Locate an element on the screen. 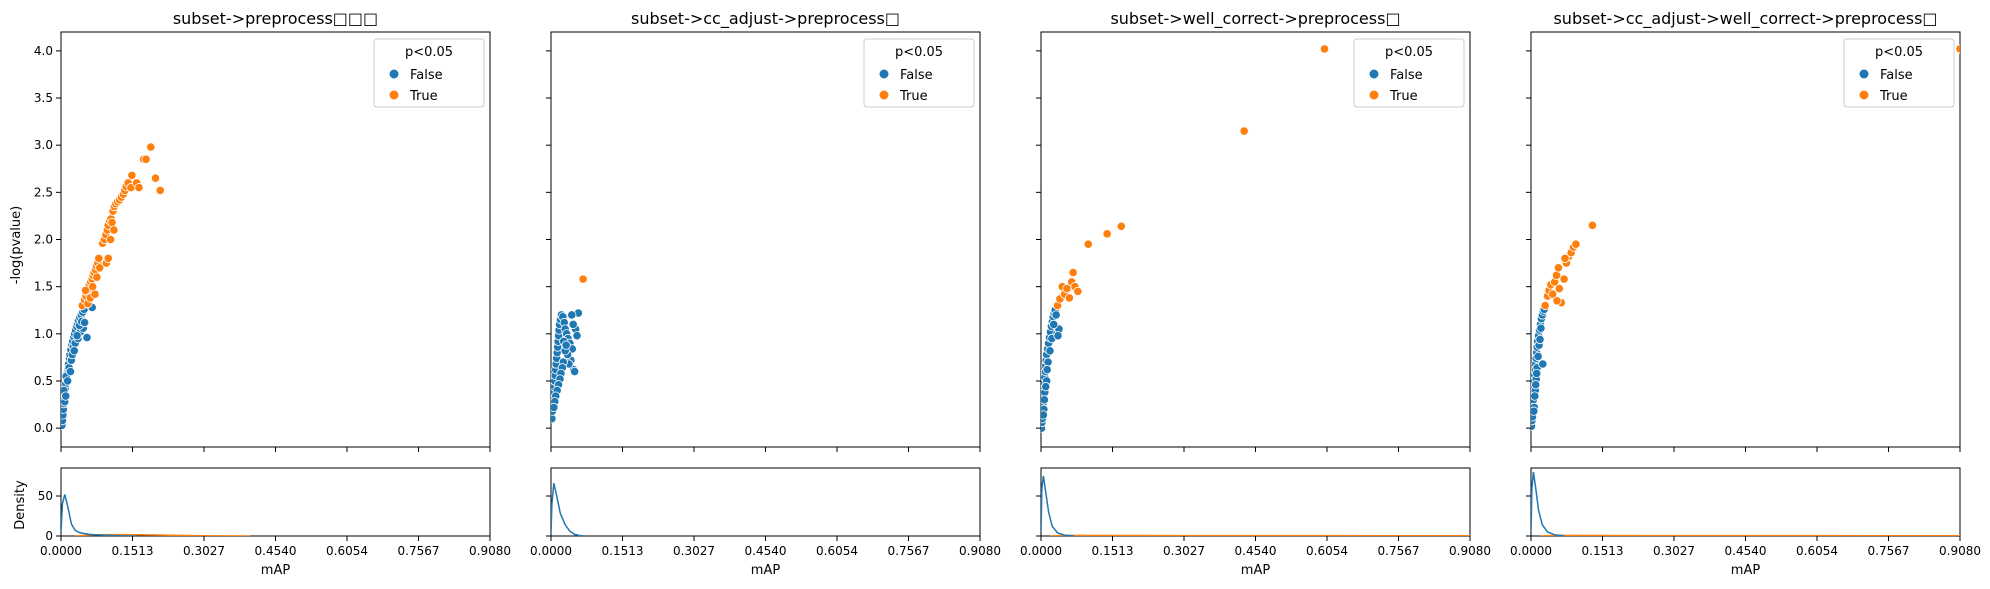 This screenshot has height=589, width=1990. y-tick-label: 1.0 is located at coordinates (43, 334).